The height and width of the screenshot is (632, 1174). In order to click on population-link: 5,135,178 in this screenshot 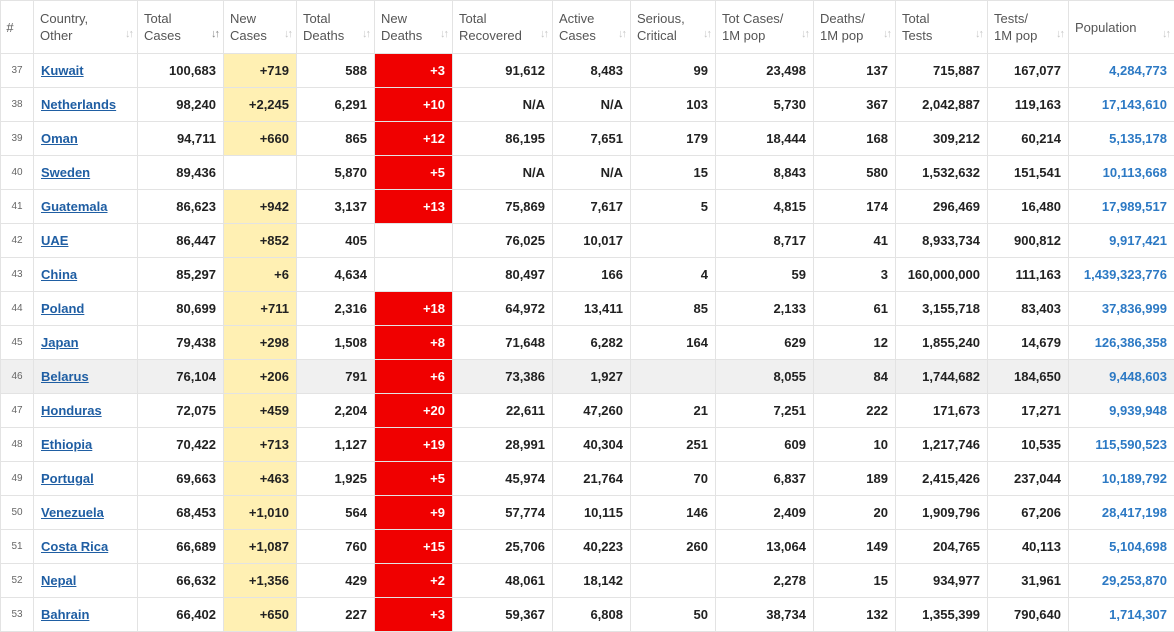, I will do `click(1138, 138)`.